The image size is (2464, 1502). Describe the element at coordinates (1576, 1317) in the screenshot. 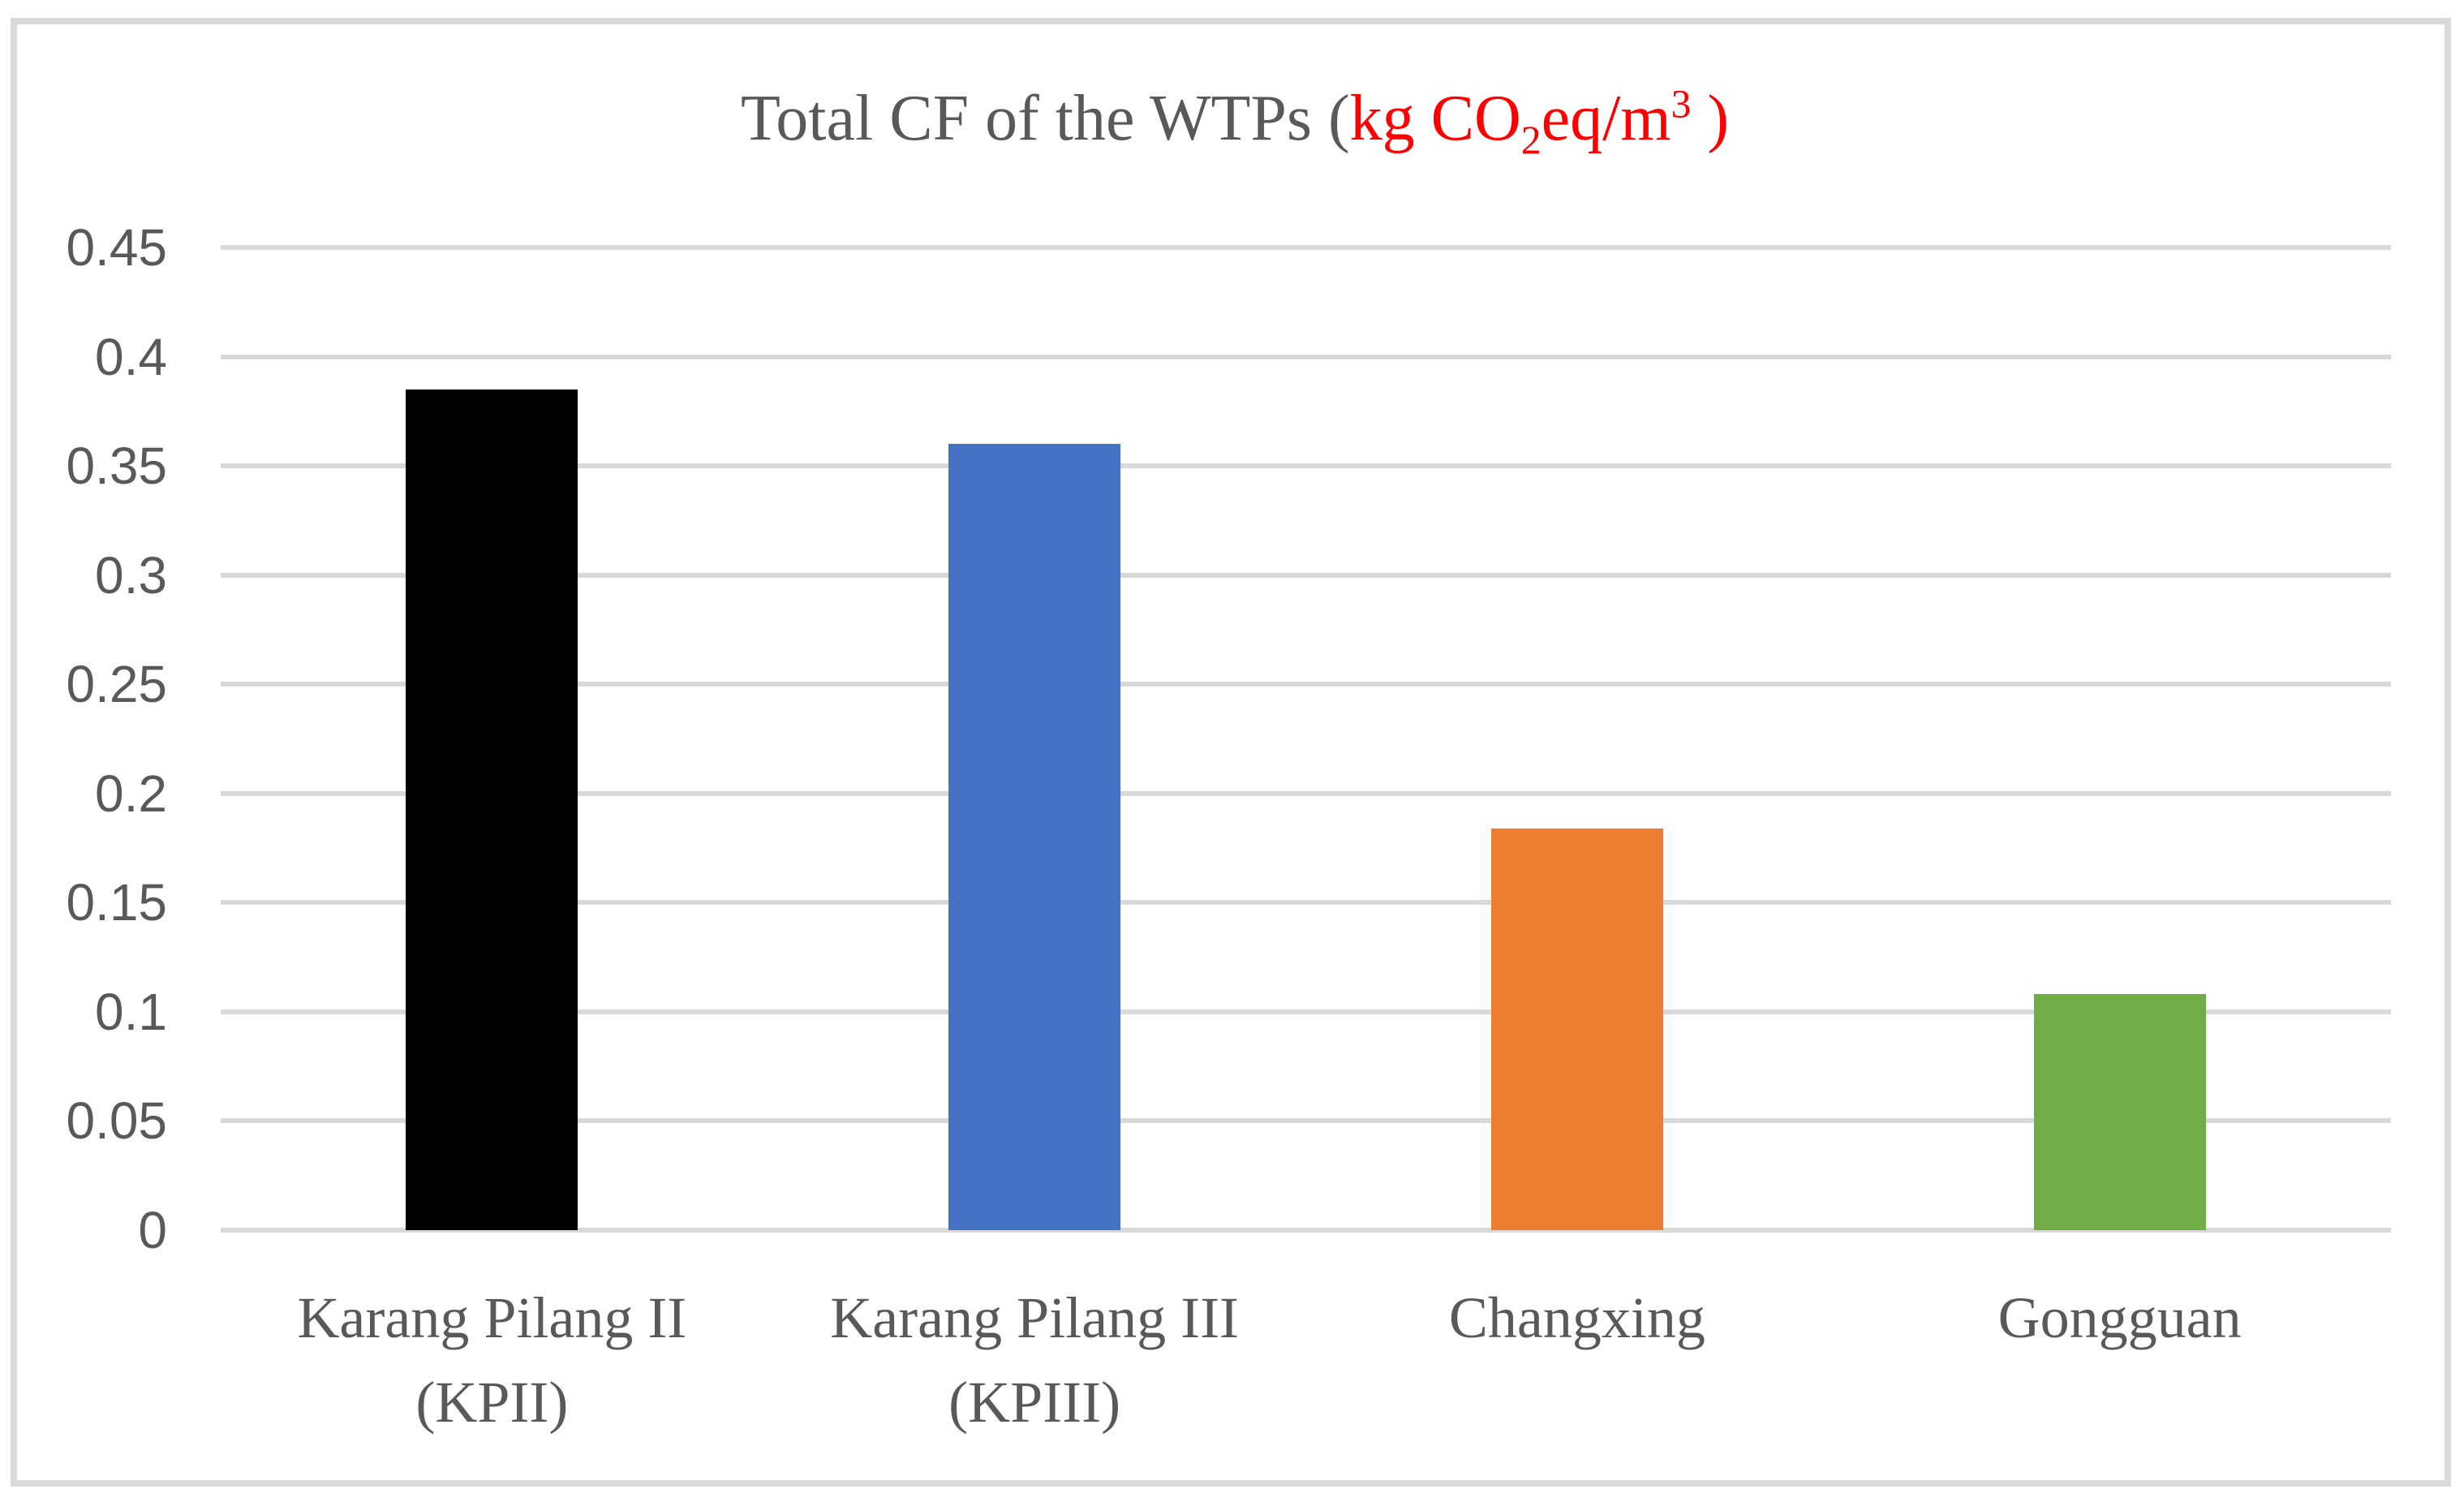

I see `x-category-label-changxing: Changxing` at that location.